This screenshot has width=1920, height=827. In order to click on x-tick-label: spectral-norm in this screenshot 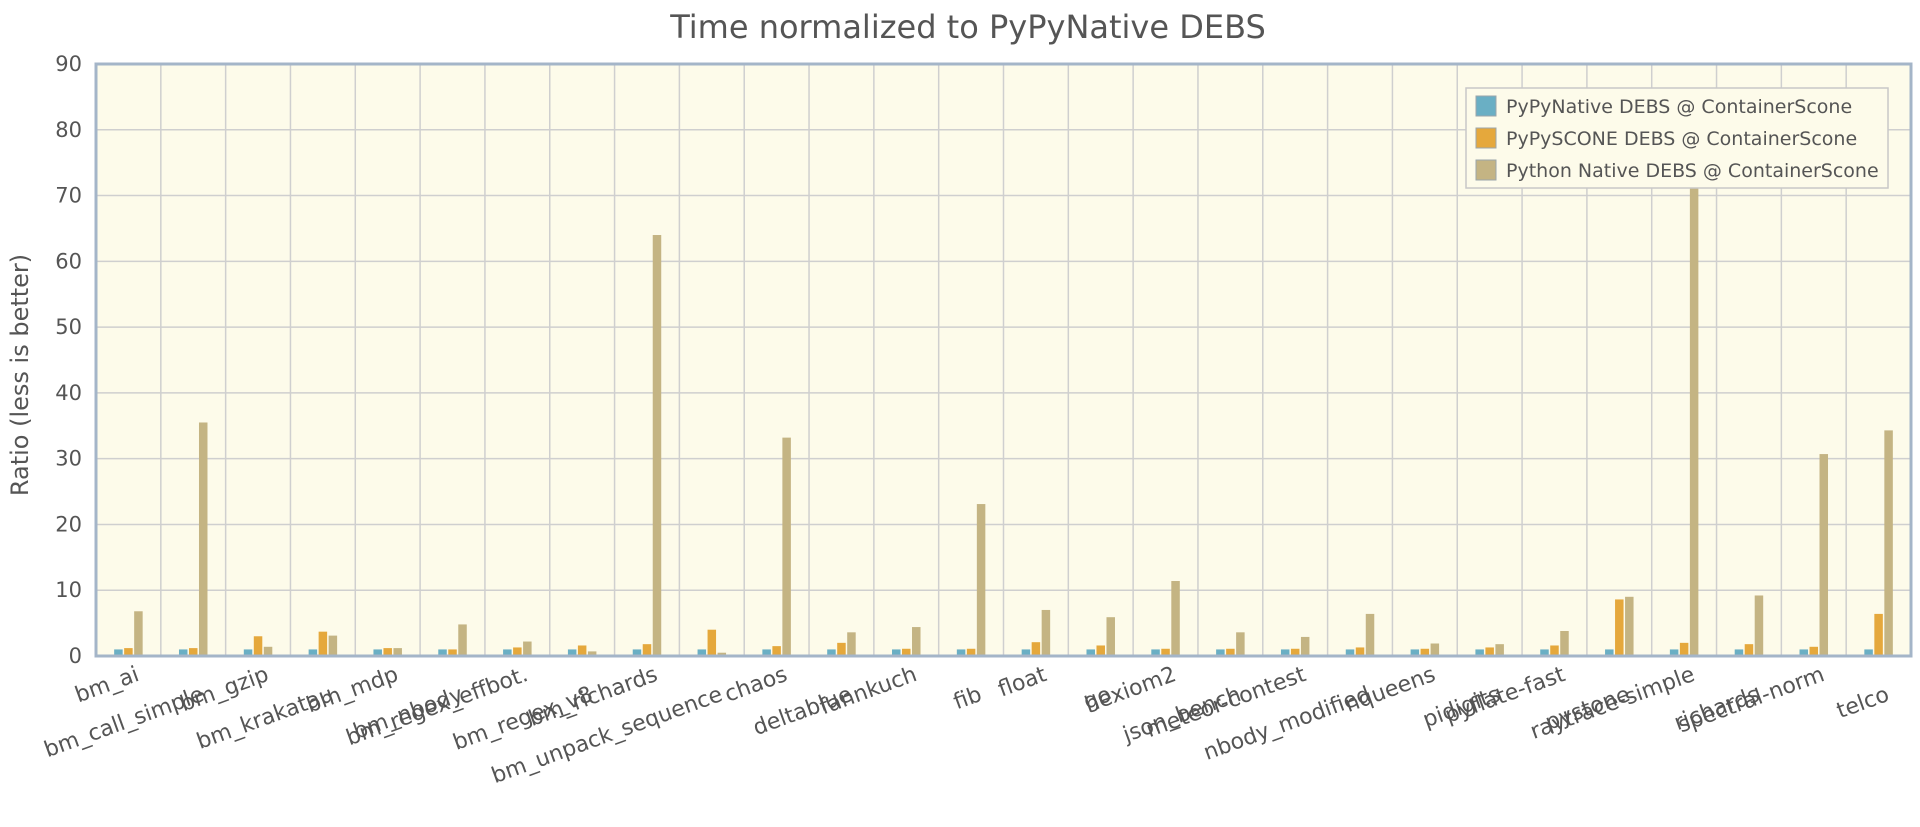, I will do `click(1751, 700)`.